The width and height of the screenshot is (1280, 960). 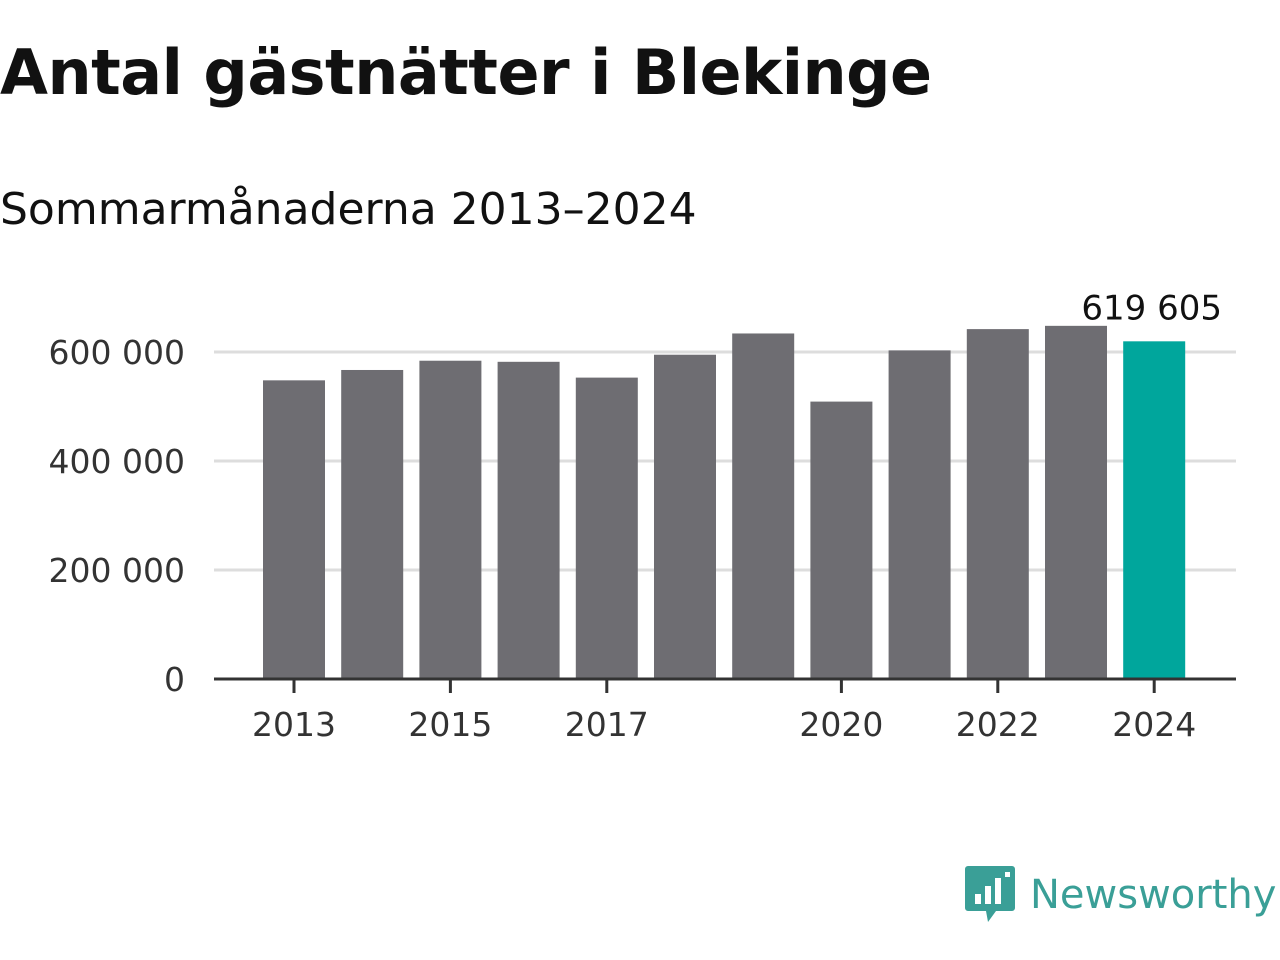 What do you see at coordinates (348, 209) in the screenshot?
I see `chart-subtitle: Sommarmånaderna 2013–2024` at bounding box center [348, 209].